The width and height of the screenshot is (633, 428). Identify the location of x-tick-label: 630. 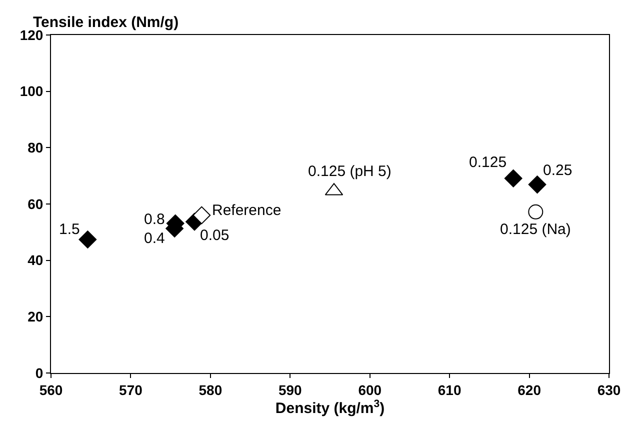
(609, 390).